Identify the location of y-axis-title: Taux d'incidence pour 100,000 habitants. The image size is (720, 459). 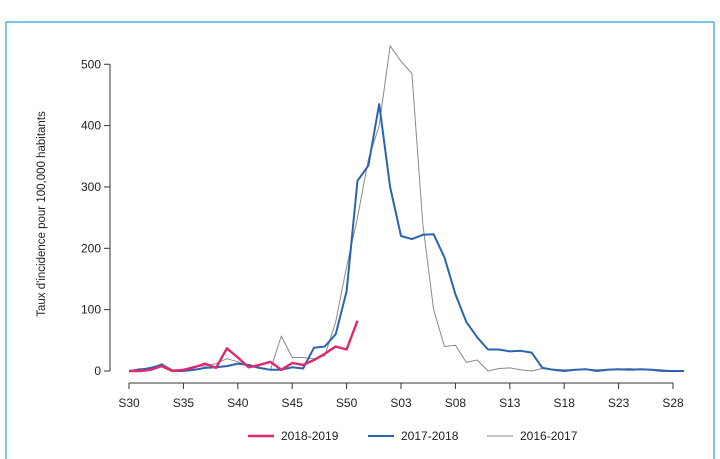
(42, 214).